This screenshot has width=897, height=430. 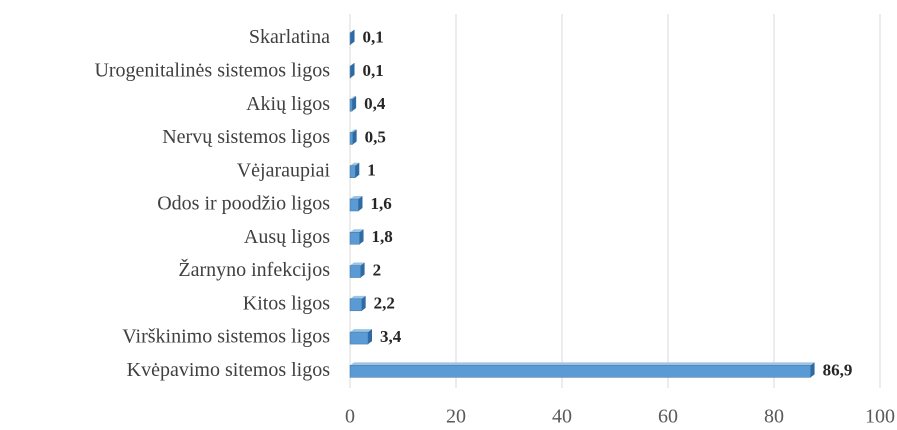 What do you see at coordinates (838, 369) in the screenshot?
I see `value-label: 86,9` at bounding box center [838, 369].